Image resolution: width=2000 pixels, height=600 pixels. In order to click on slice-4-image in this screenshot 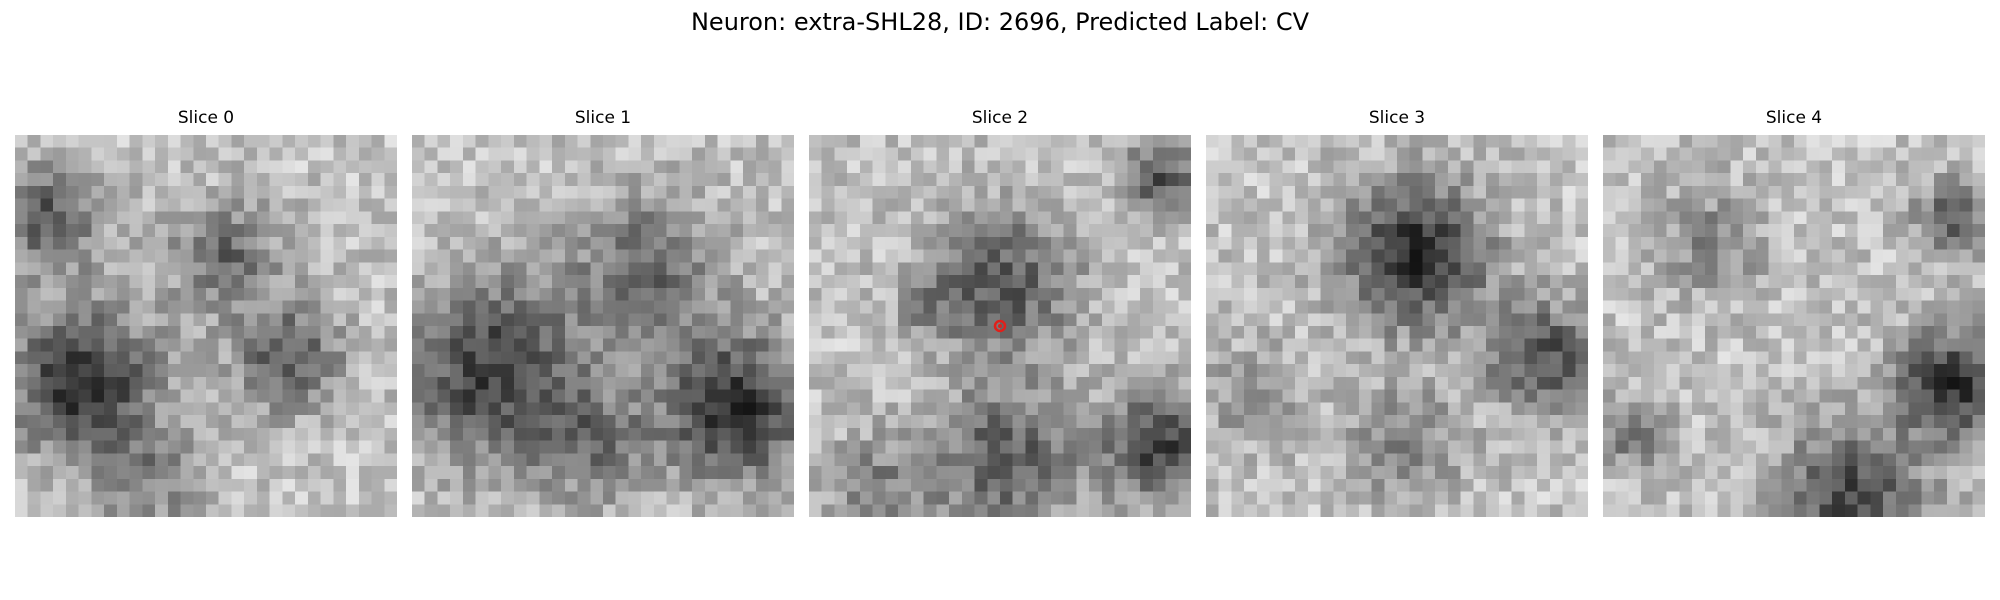, I will do `click(1794, 326)`.